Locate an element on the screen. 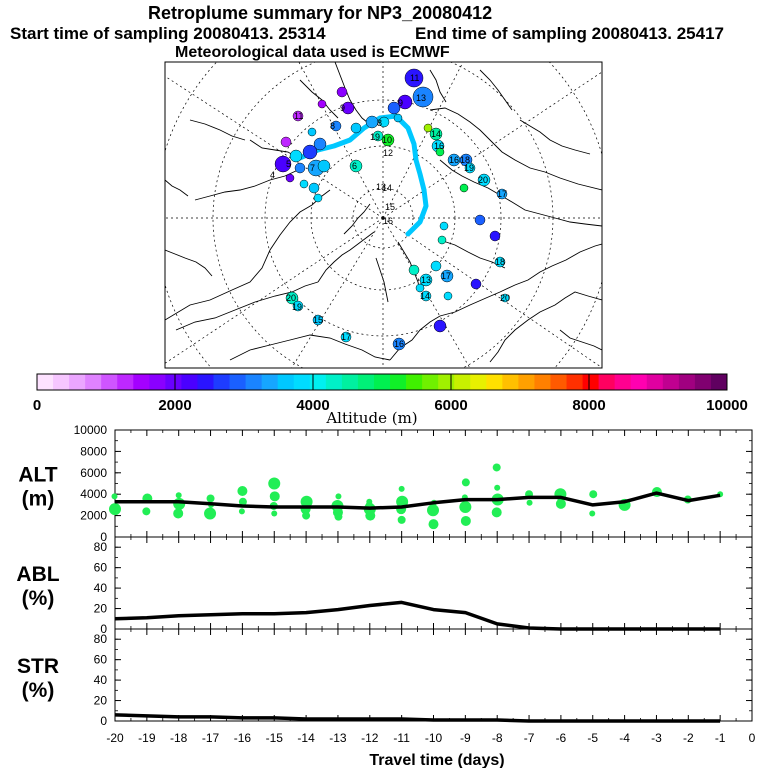 The image size is (768, 768). y-tick-label: 60 is located at coordinates (101, 568).